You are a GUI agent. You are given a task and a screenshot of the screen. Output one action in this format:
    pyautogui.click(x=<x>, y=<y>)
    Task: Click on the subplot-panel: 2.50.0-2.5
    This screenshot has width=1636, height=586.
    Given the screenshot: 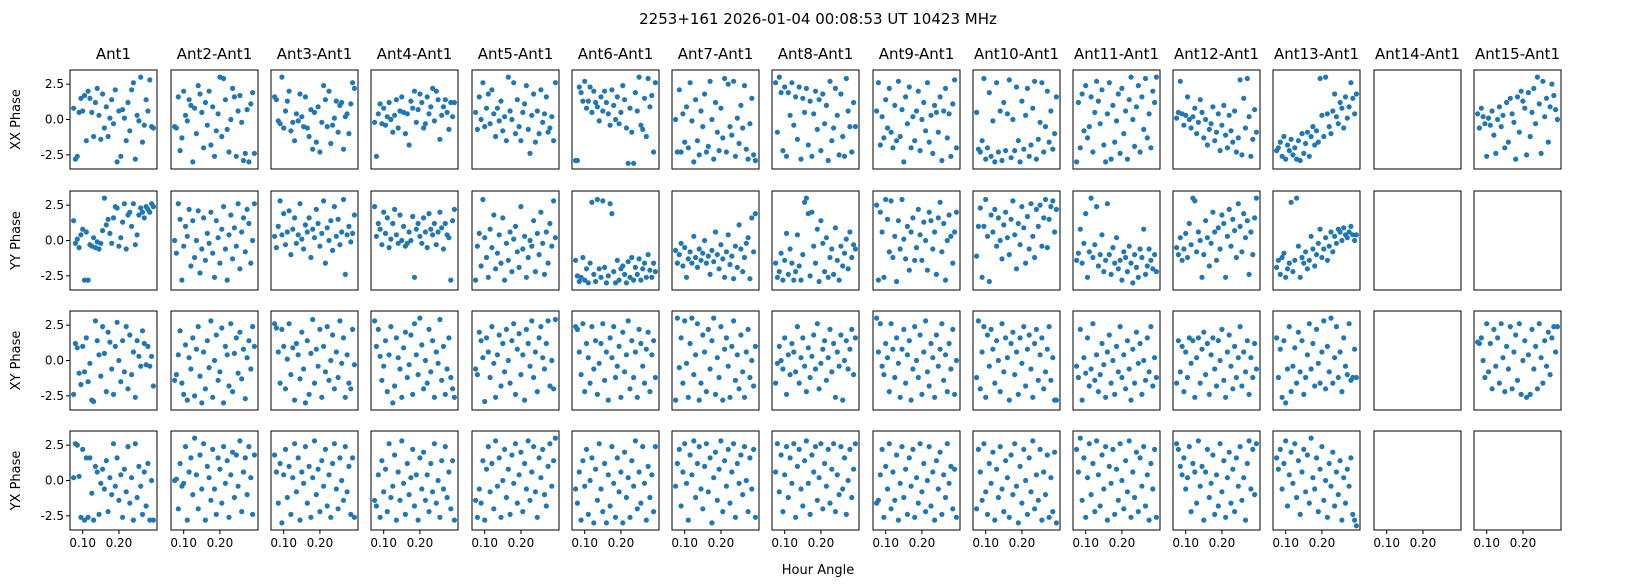 What is the action you would take?
    pyautogui.click(x=99, y=119)
    